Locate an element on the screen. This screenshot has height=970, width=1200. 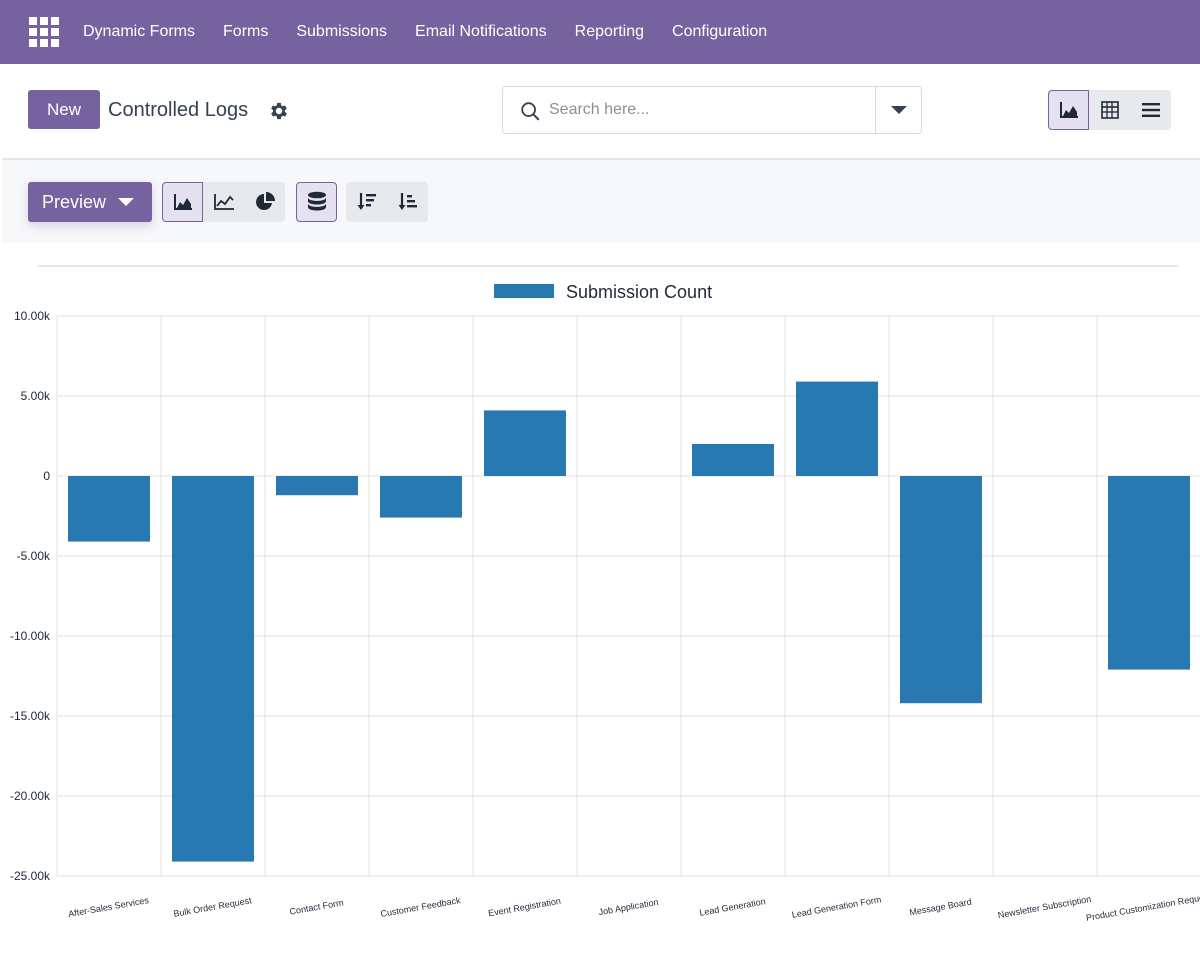
y-tick-label: -10.00k is located at coordinates (30, 636).